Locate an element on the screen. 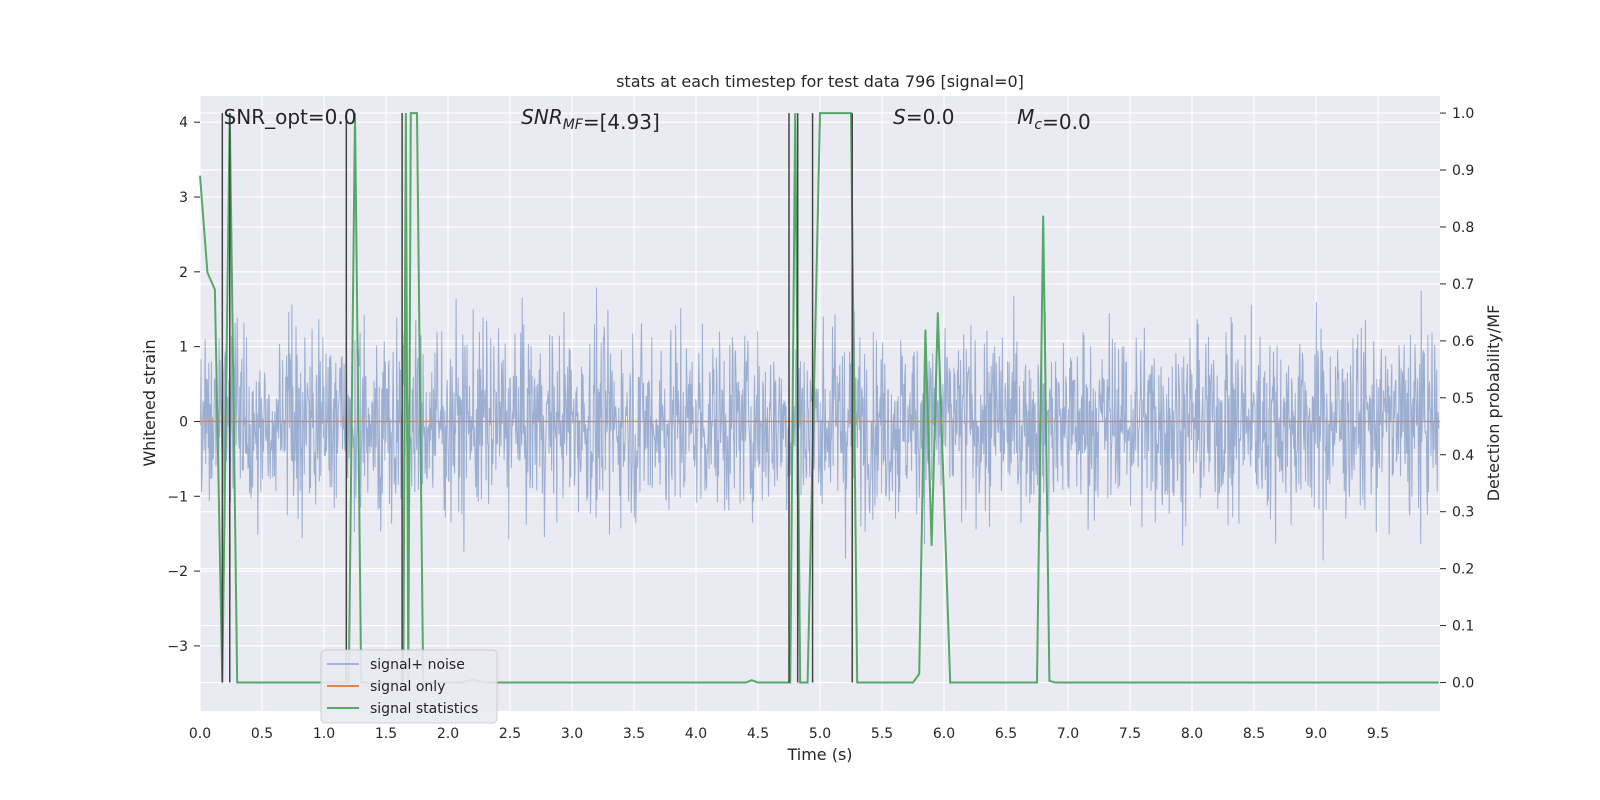  x-tick-label: 9.5 is located at coordinates (1378, 734).